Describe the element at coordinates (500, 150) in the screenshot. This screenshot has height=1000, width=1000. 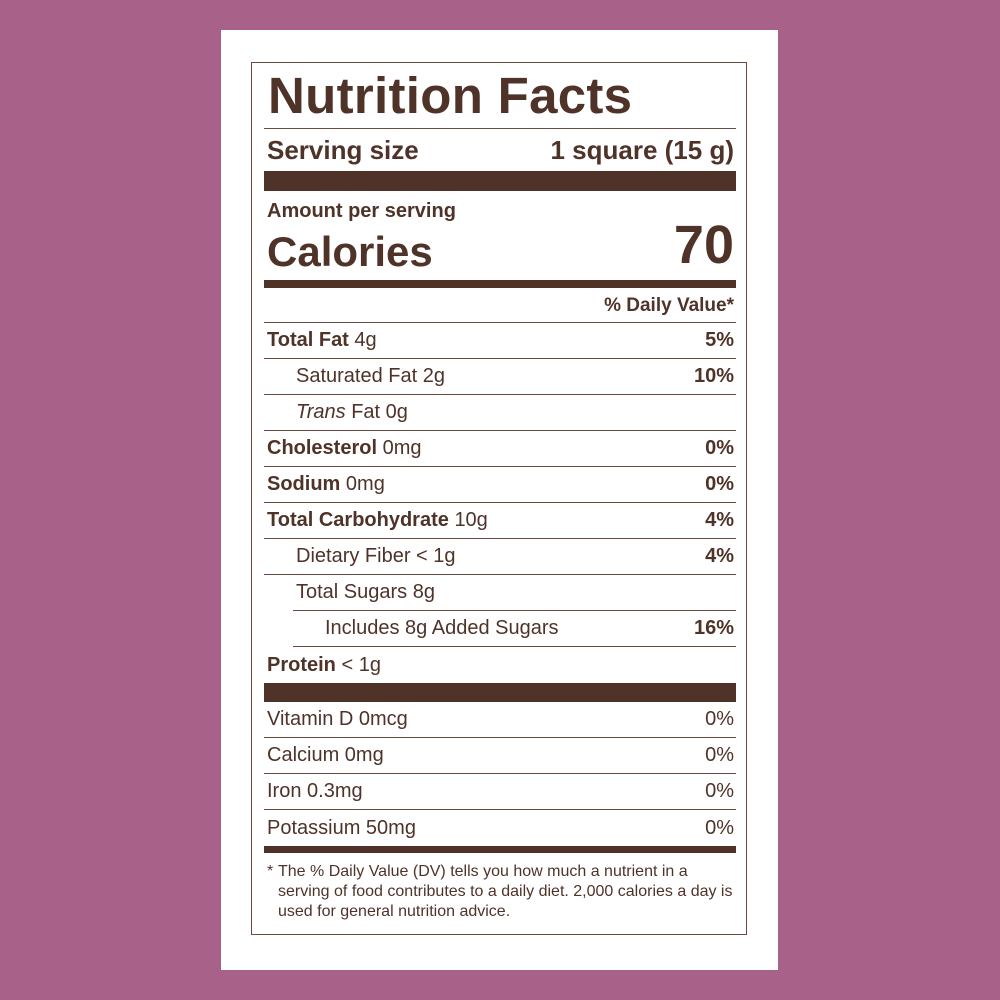
I see `serving-size-row: Serving size 1 square (15 g)` at that location.